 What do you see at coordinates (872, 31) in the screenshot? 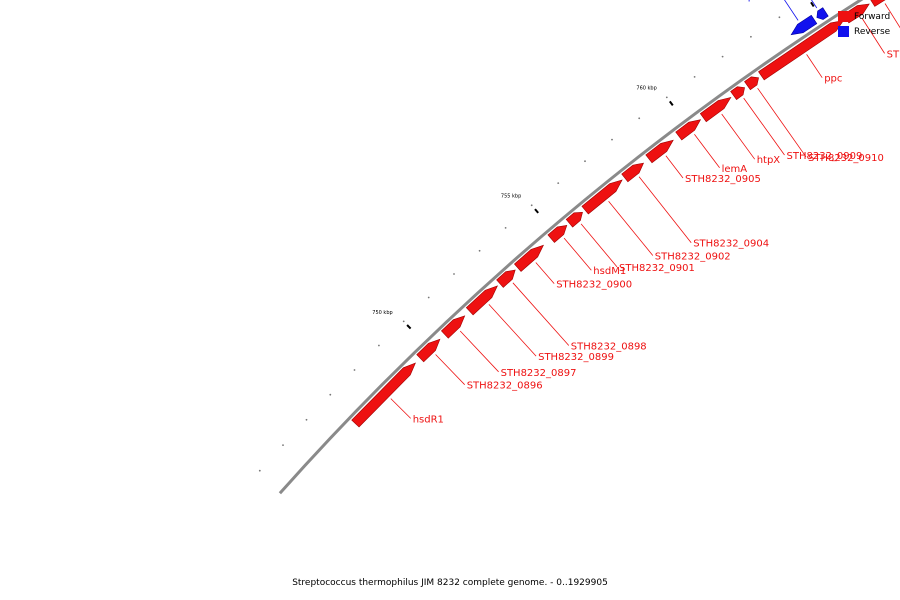
I see `legend-reverse-label: Reverse` at bounding box center [872, 31].